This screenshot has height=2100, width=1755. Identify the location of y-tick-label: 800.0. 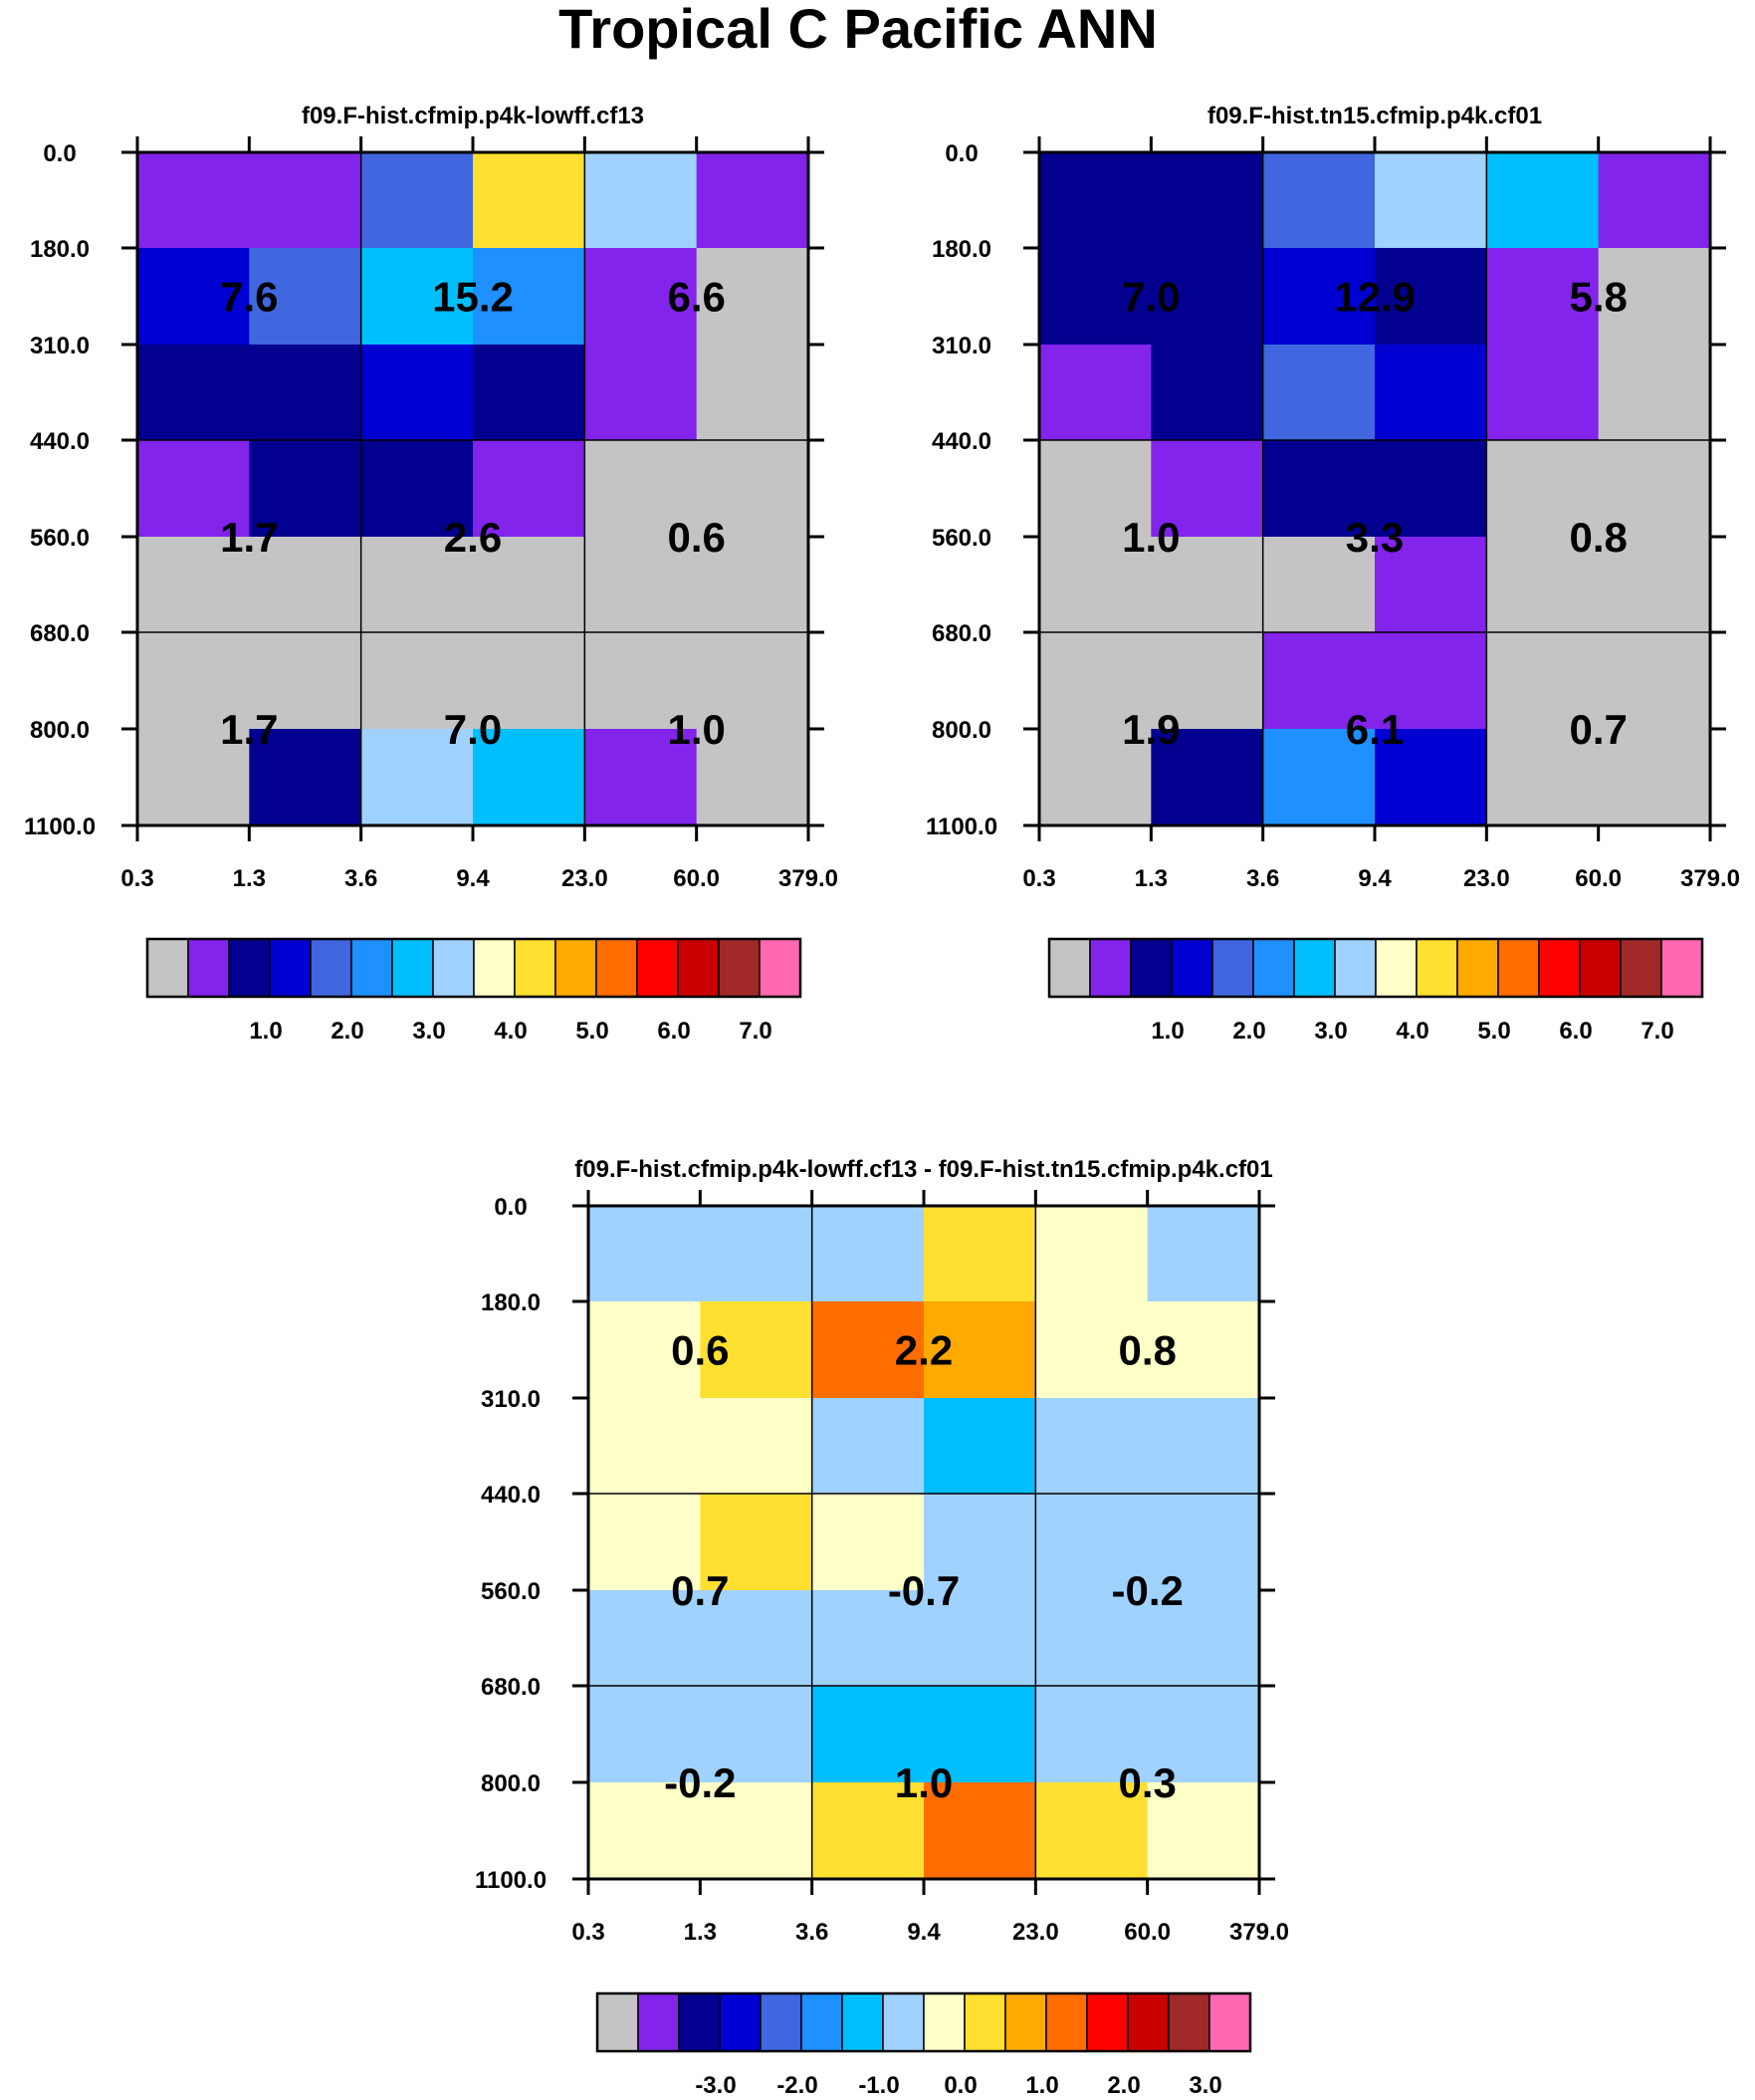
(60, 730).